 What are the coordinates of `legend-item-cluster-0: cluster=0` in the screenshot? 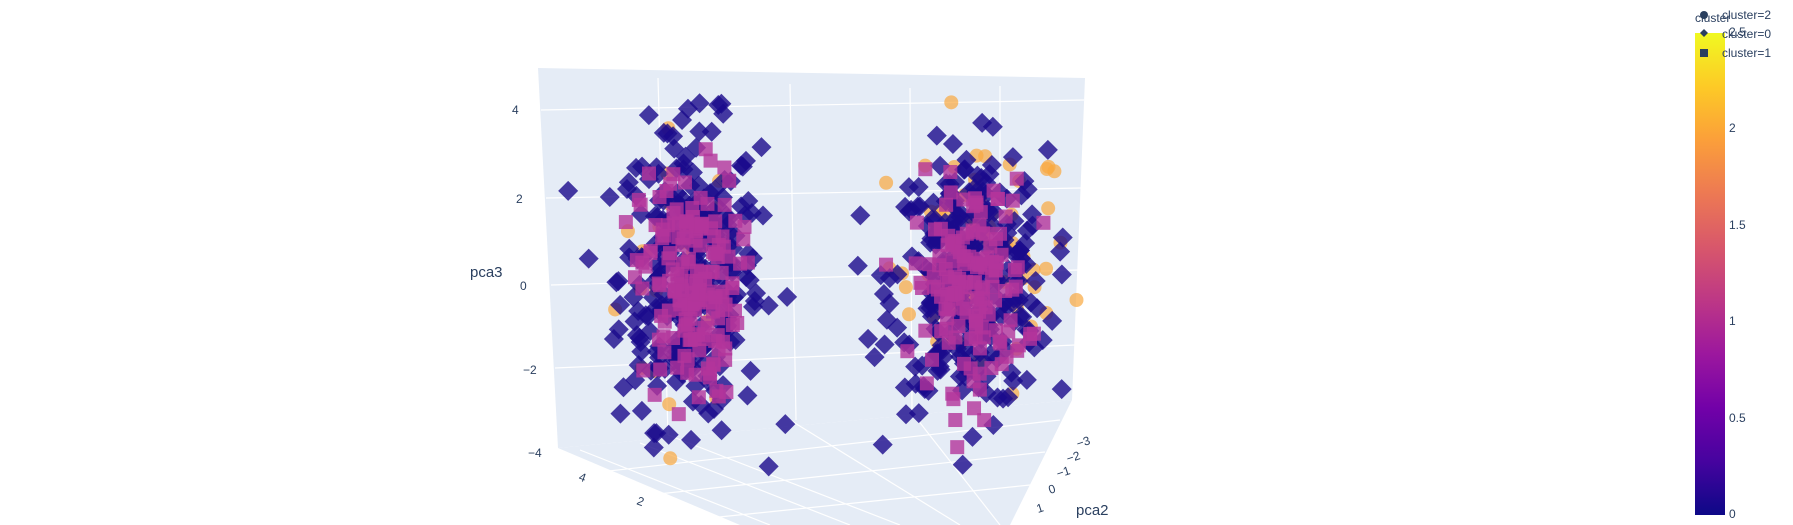 It's located at (1735, 34).